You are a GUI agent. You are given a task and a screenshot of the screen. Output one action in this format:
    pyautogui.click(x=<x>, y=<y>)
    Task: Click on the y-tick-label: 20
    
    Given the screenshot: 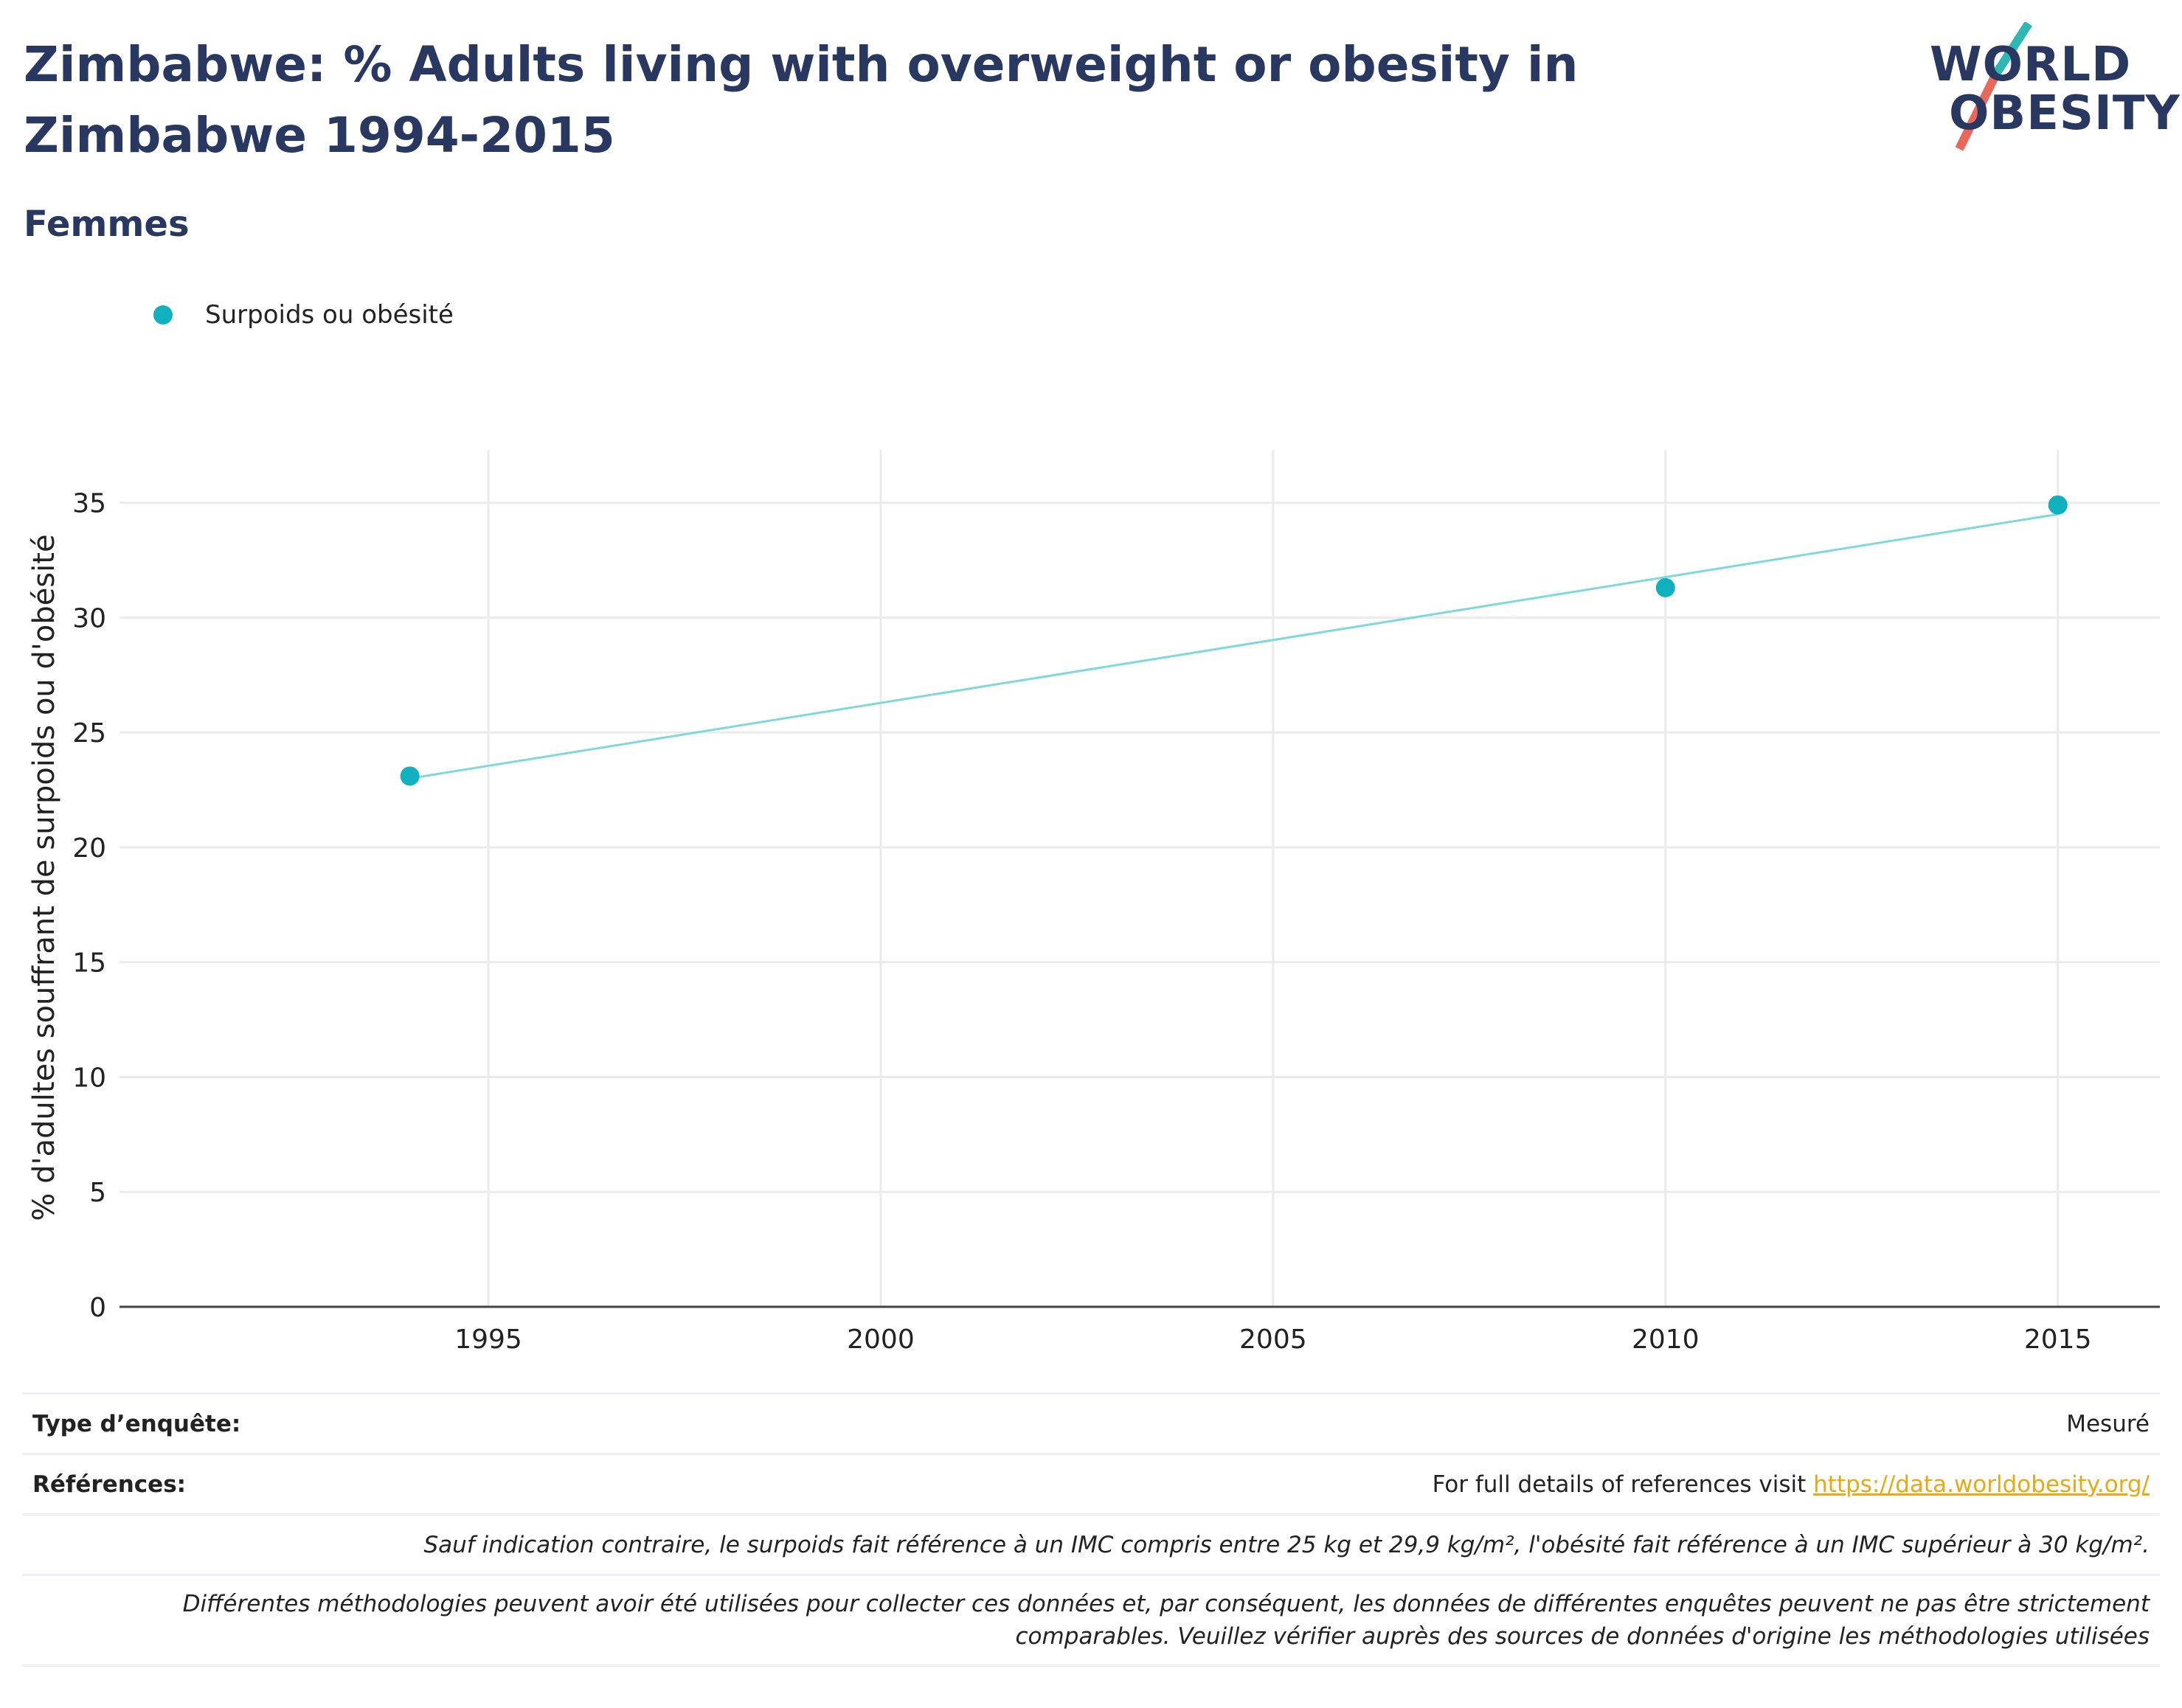 What is the action you would take?
    pyautogui.click(x=89, y=849)
    